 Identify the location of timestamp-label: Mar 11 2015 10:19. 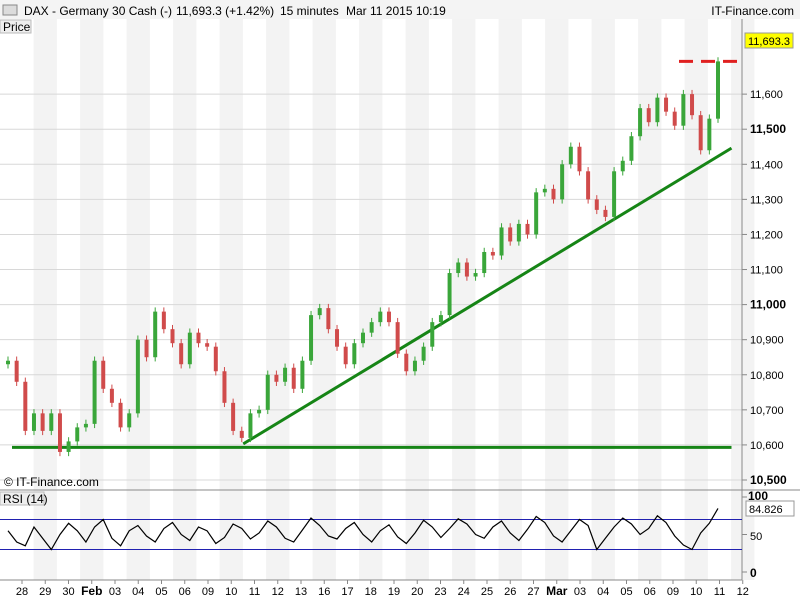
(396, 11).